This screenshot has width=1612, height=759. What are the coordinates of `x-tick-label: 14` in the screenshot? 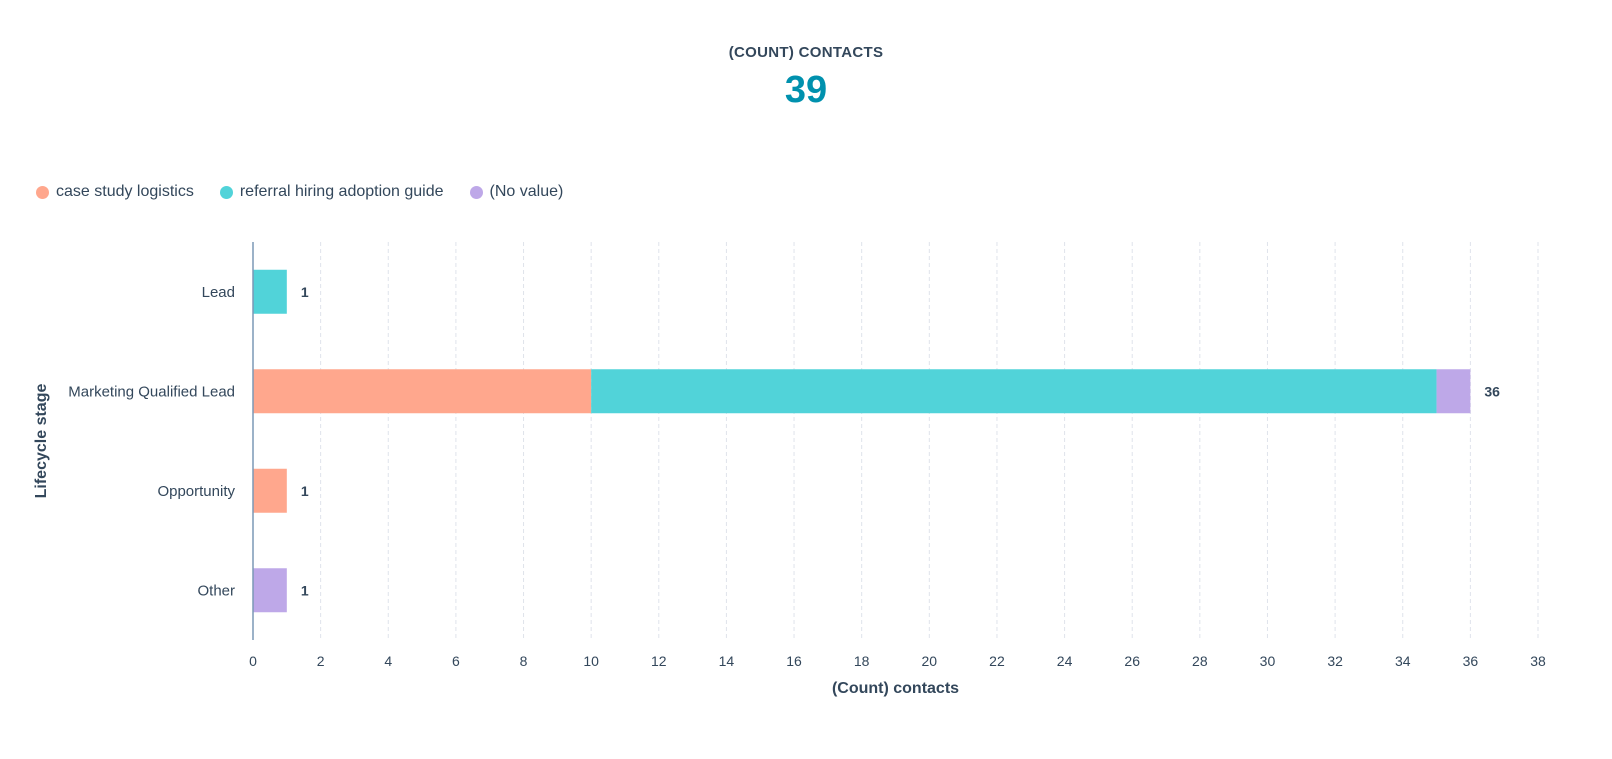 It's located at (727, 661).